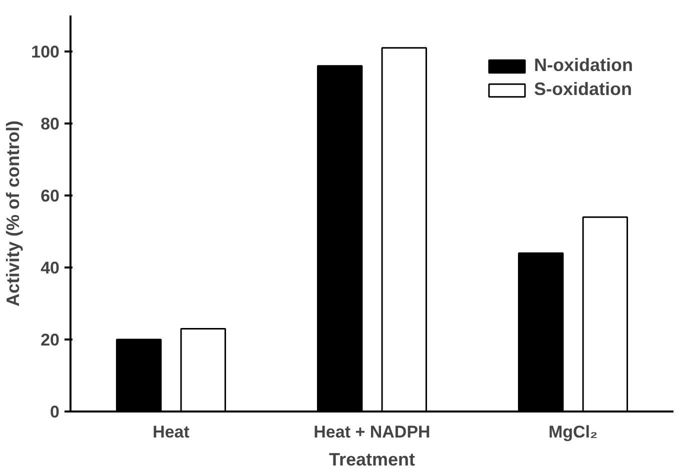 The width and height of the screenshot is (683, 472). I want to click on y-tick-label: 80, so click(50, 124).